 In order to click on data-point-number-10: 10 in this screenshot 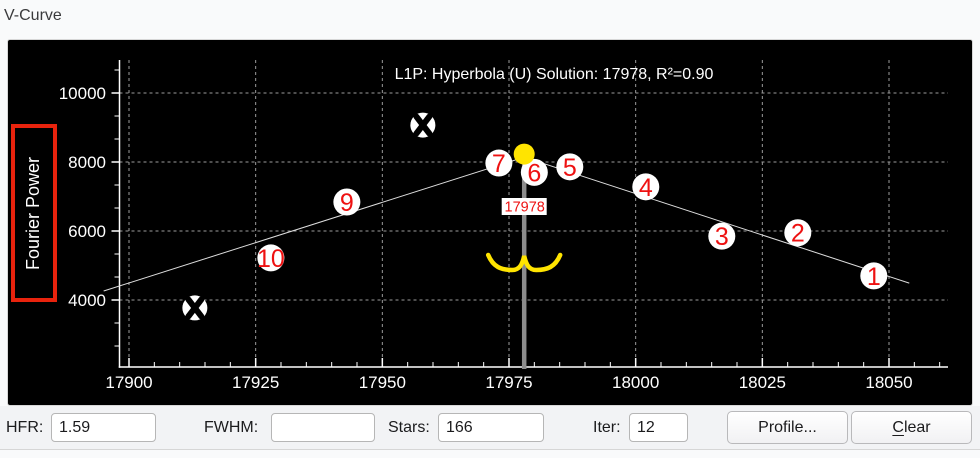, I will do `click(271, 259)`.